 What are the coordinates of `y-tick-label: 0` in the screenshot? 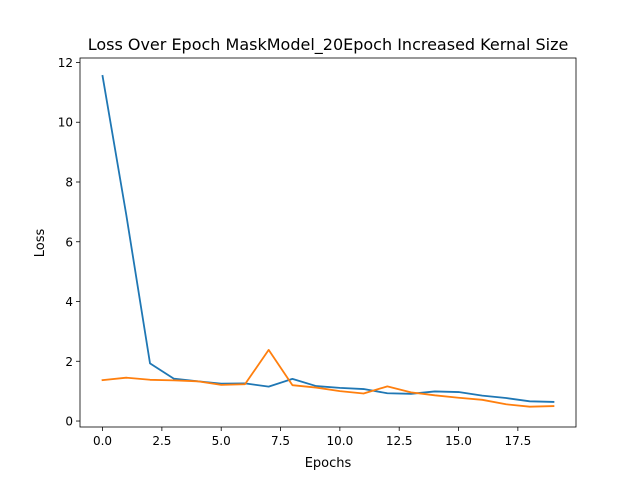 It's located at (69, 422).